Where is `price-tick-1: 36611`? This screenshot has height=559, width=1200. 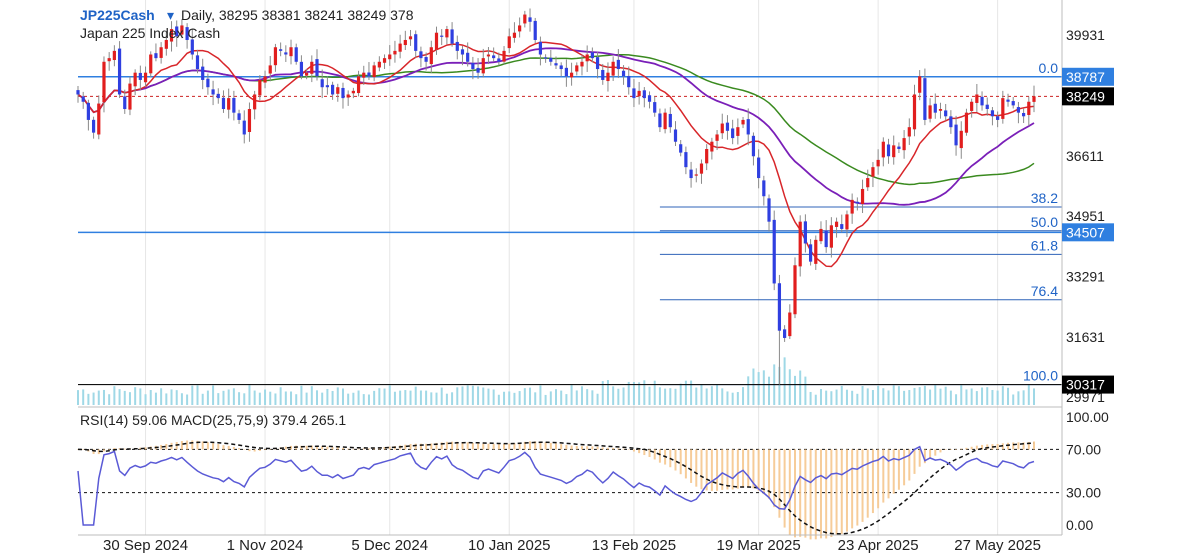
price-tick-1: 36611 is located at coordinates (1085, 156).